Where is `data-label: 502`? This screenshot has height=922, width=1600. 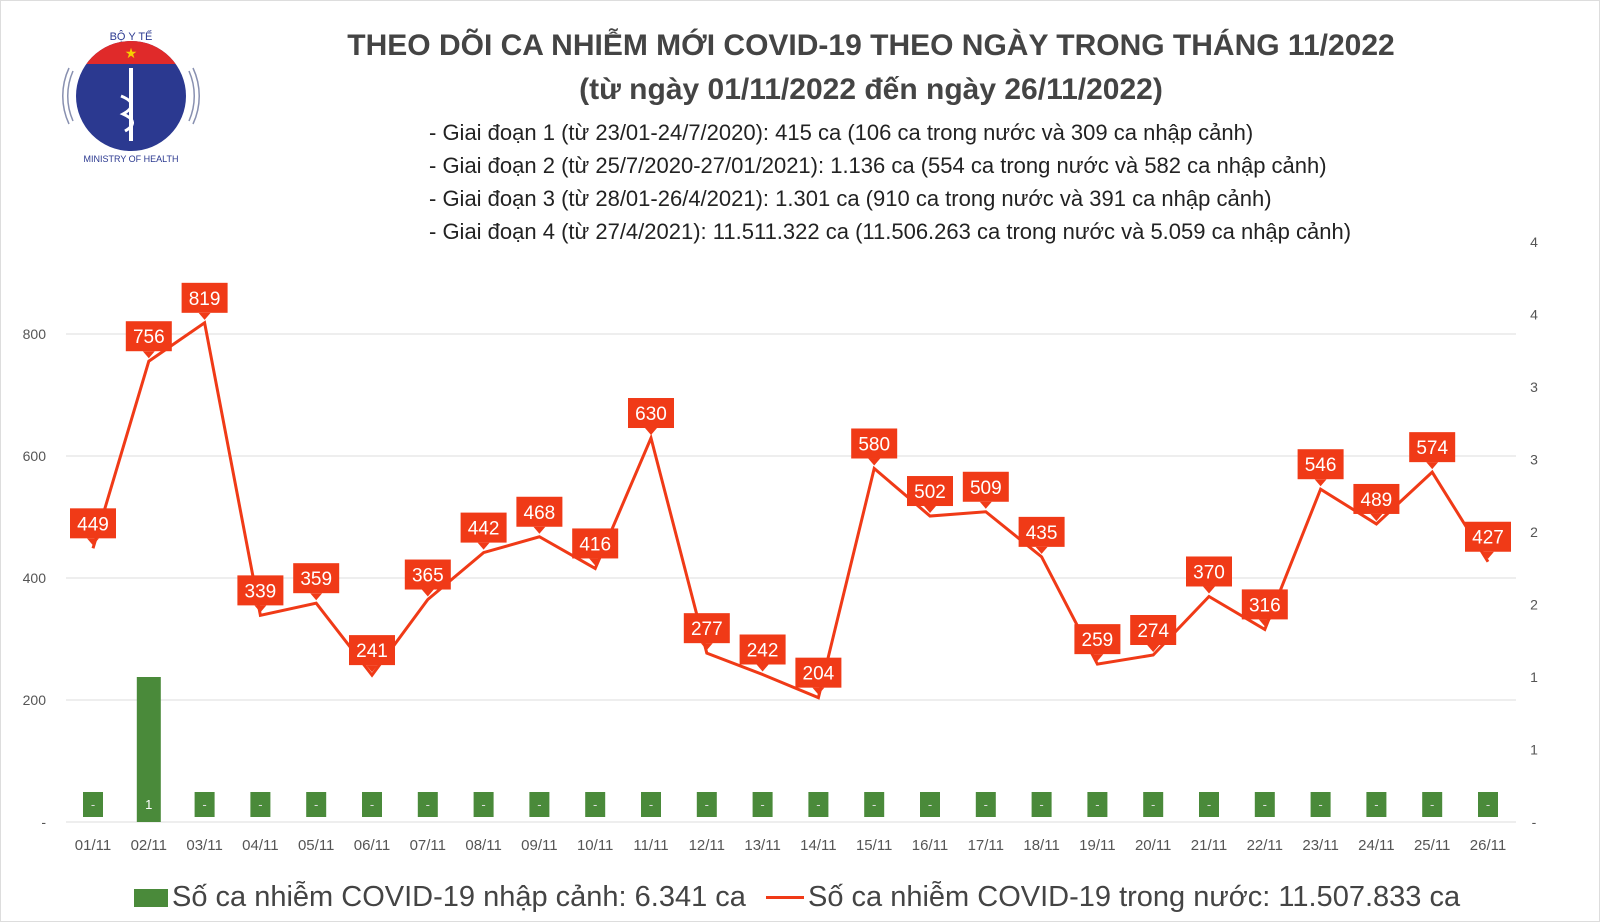
data-label: 502 is located at coordinates (930, 492).